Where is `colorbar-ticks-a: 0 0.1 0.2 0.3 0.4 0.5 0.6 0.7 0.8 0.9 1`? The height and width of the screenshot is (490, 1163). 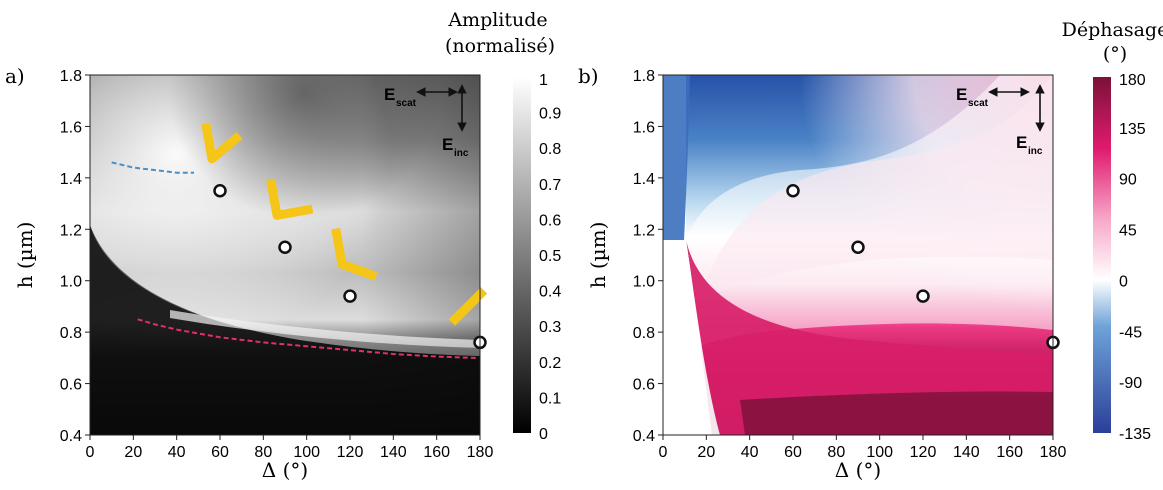 colorbar-ticks-a: 0 0.1 0.2 0.3 0.4 0.5 0.6 0.7 0.8 0.9 1 is located at coordinates (550, 257).